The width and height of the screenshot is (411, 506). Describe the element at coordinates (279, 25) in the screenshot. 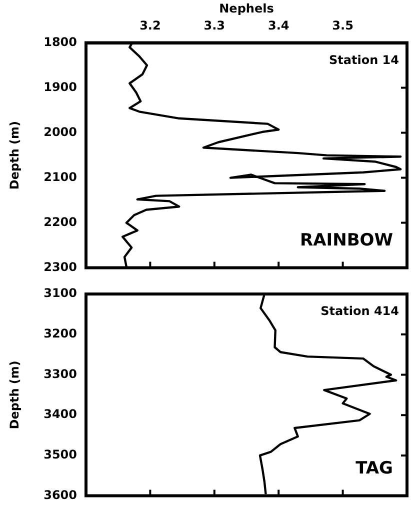

I see `x-tick-label: 3.4` at that location.